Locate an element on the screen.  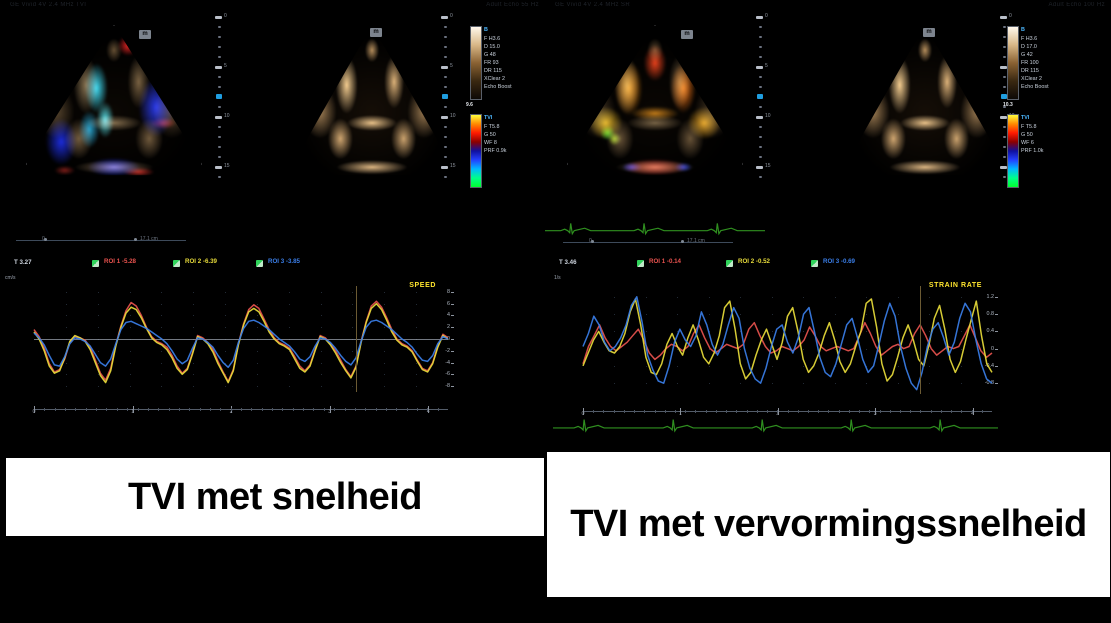
b-mode-sector-right: m is located at coordinates (925, 104).